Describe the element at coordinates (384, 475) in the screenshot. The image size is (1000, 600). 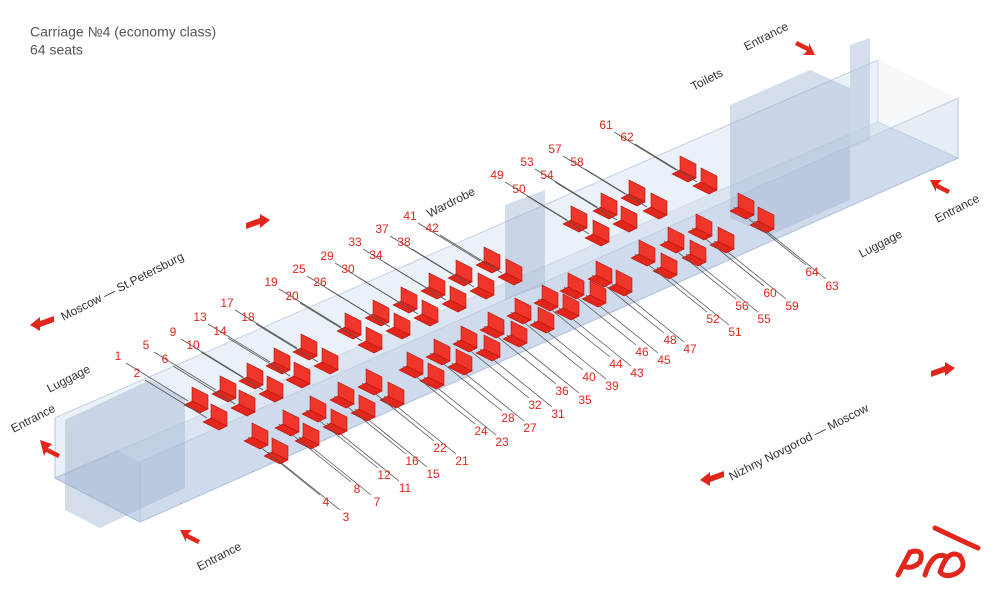
I see `seat-number: 12` at that location.